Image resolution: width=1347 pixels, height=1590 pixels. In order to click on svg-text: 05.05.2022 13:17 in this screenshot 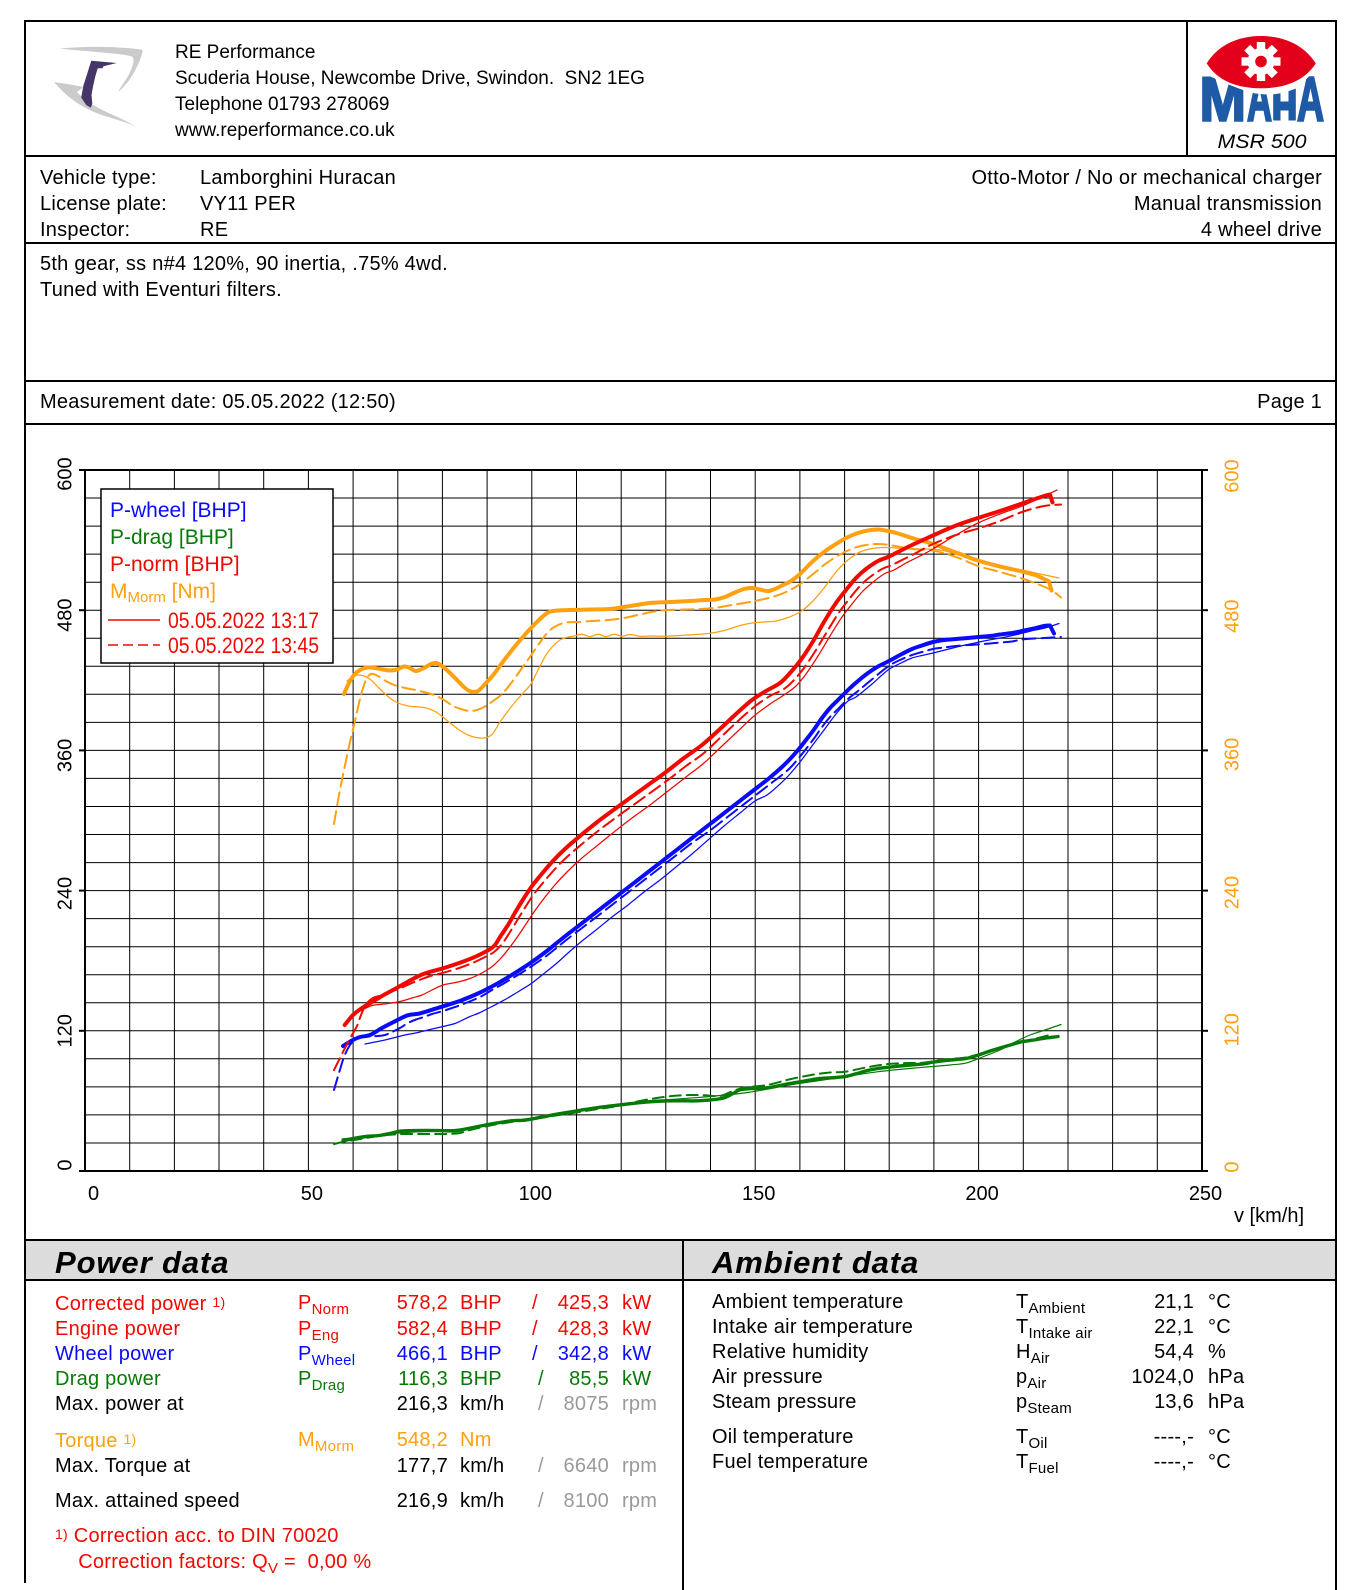, I will do `click(243, 620)`.